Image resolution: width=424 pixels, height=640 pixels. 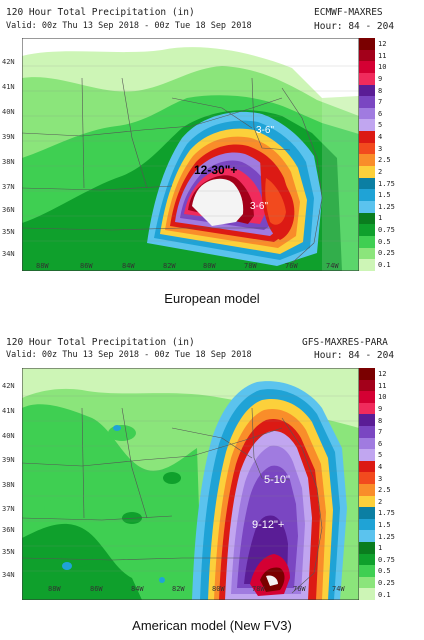 What do you see at coordinates (382, 44) in the screenshot?
I see `legend-label: 12` at bounding box center [382, 44].